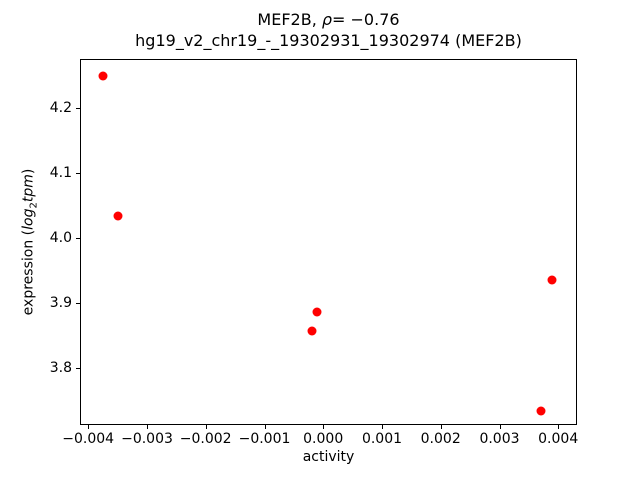  I want to click on y-tick-label: 4.2, so click(60, 108).